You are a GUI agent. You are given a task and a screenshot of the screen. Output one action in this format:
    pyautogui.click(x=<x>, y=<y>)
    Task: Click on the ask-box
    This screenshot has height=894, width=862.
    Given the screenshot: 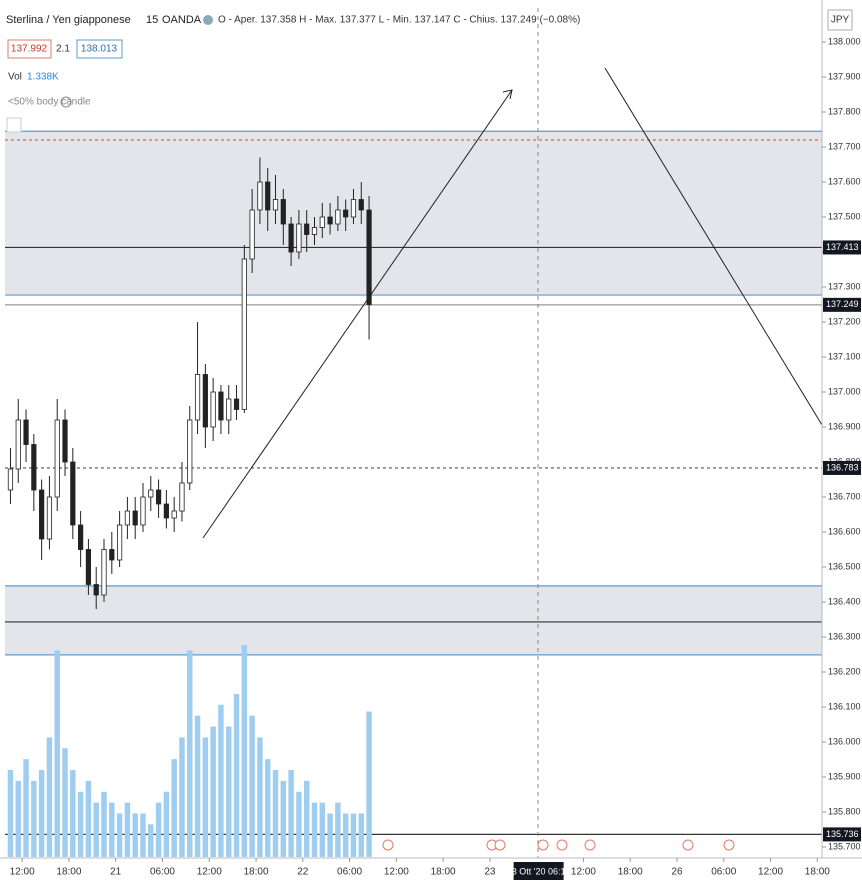 What is the action you would take?
    pyautogui.click(x=99, y=49)
    